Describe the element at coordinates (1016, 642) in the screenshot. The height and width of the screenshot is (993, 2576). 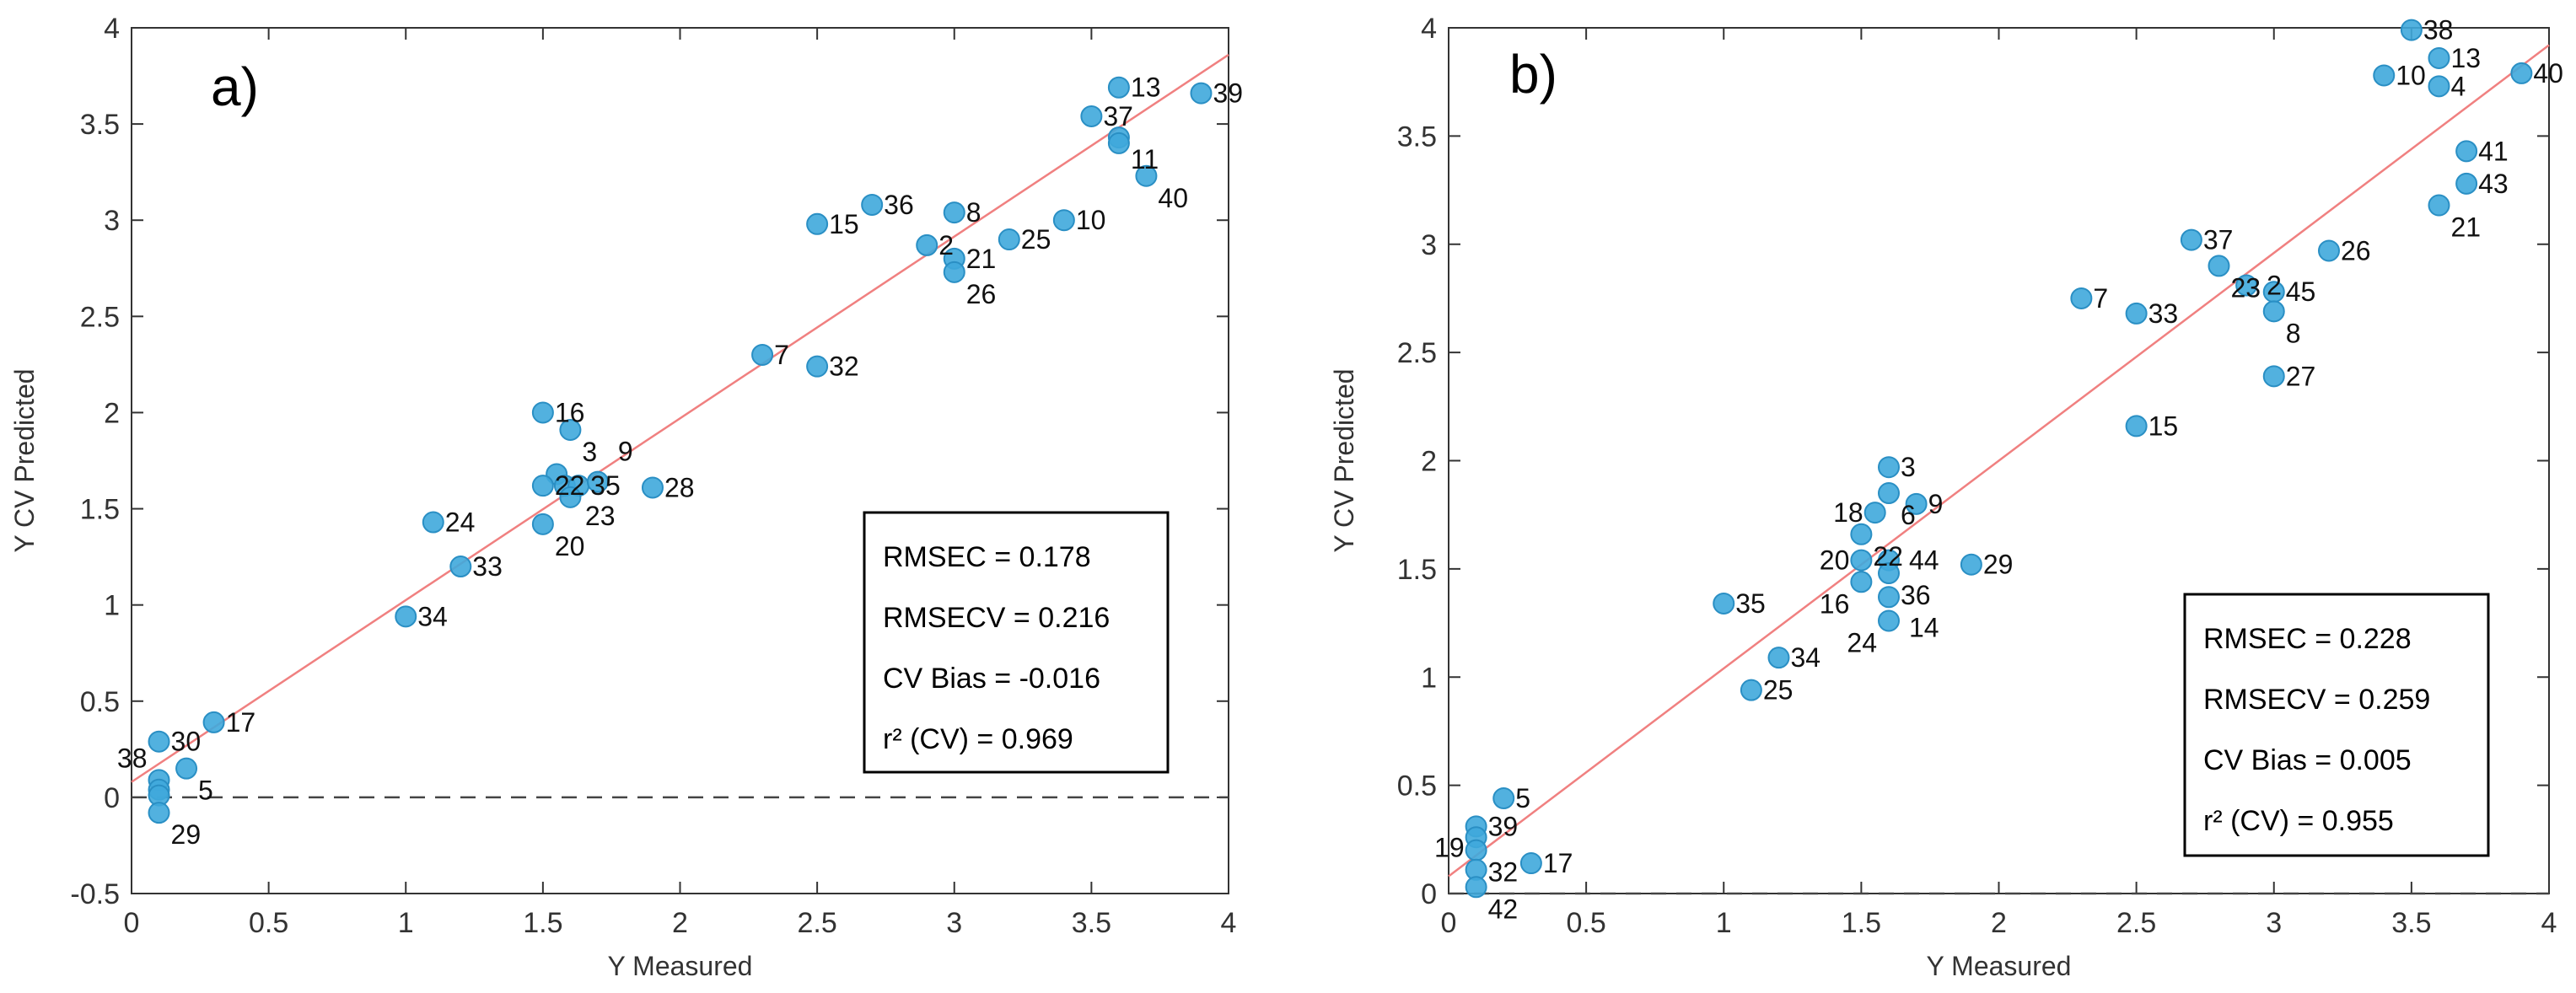
I see `stats-box` at that location.